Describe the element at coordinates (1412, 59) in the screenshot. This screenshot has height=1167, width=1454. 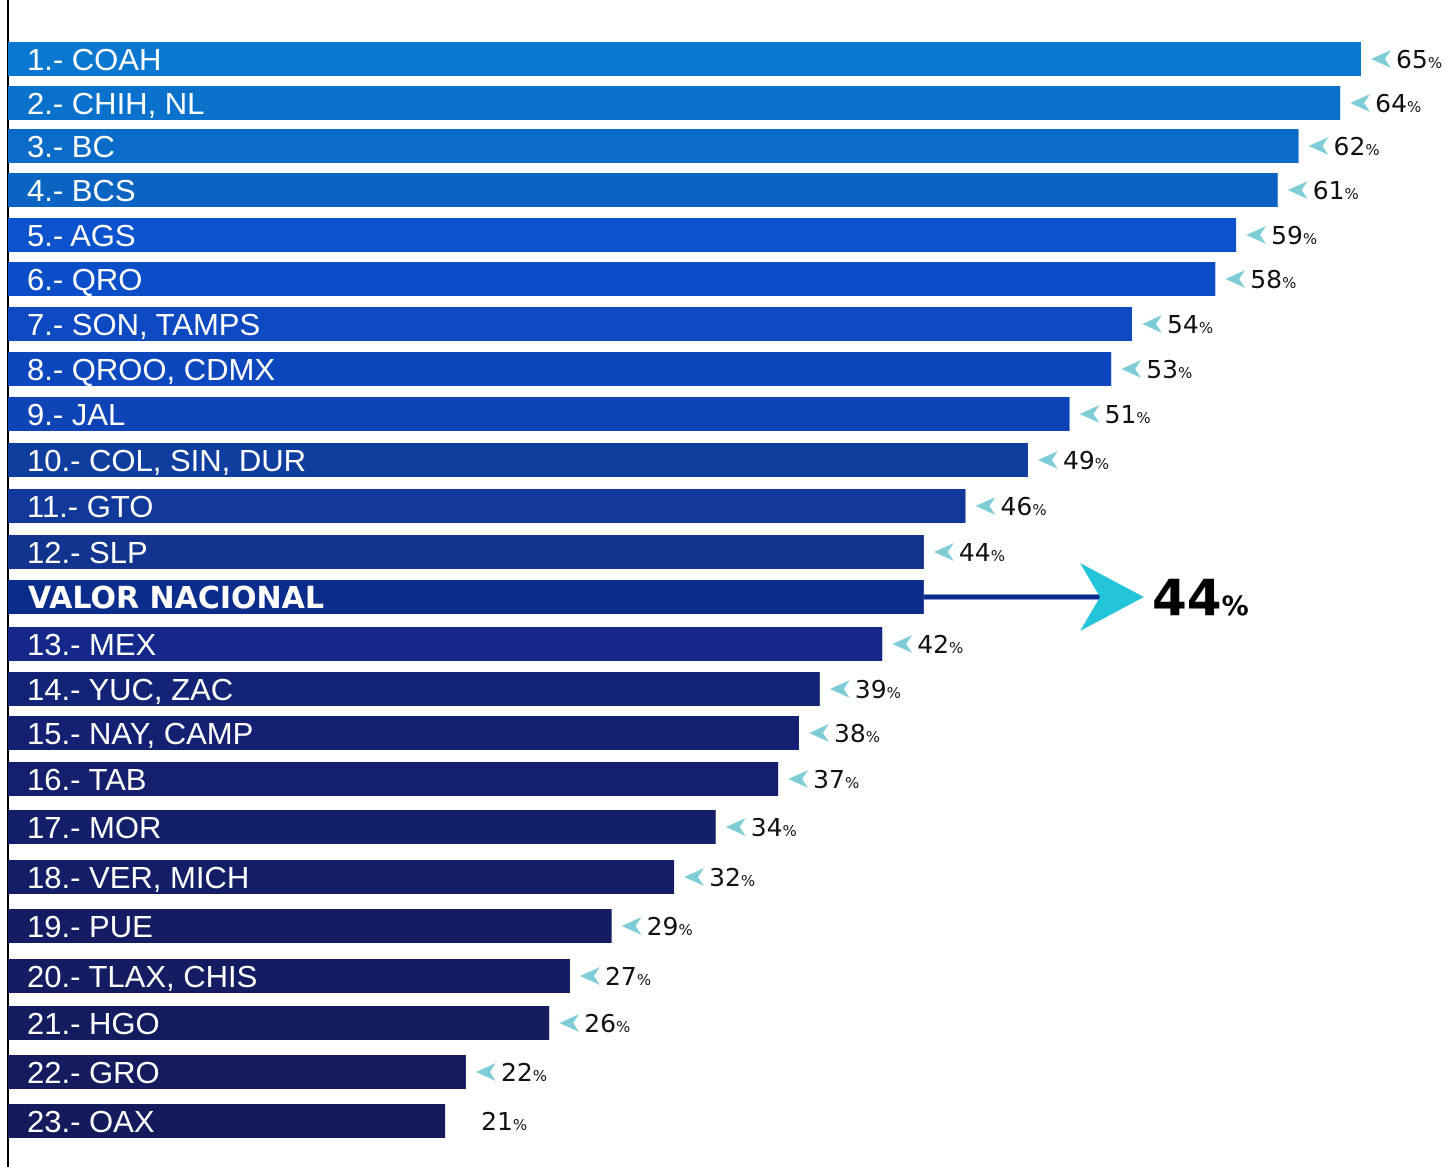
I see `value-number: 65` at that location.